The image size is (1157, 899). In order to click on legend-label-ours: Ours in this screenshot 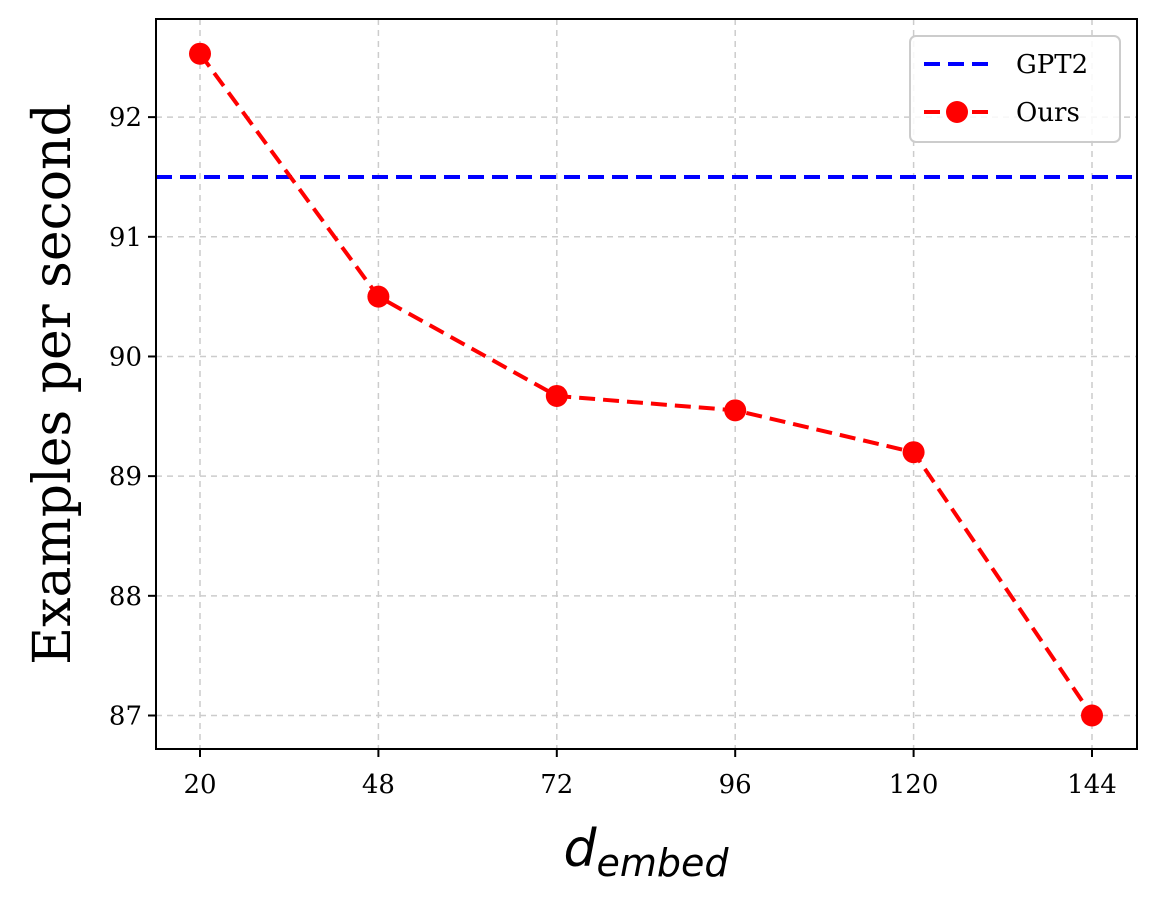, I will do `click(1048, 113)`.